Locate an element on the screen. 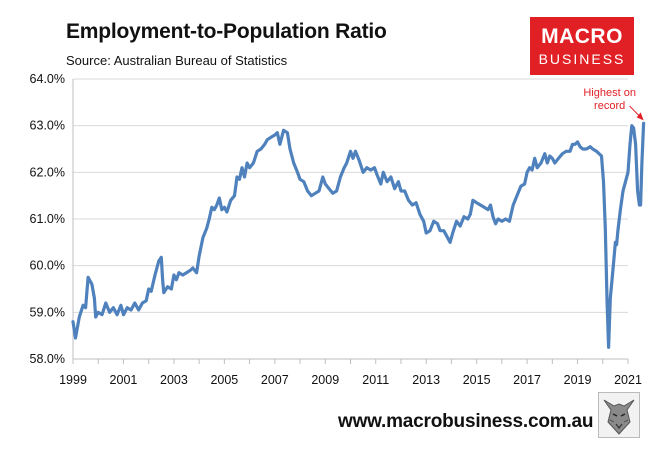 Image resolution: width=654 pixels, height=450 pixels. annotation-text: record is located at coordinates (609, 106).